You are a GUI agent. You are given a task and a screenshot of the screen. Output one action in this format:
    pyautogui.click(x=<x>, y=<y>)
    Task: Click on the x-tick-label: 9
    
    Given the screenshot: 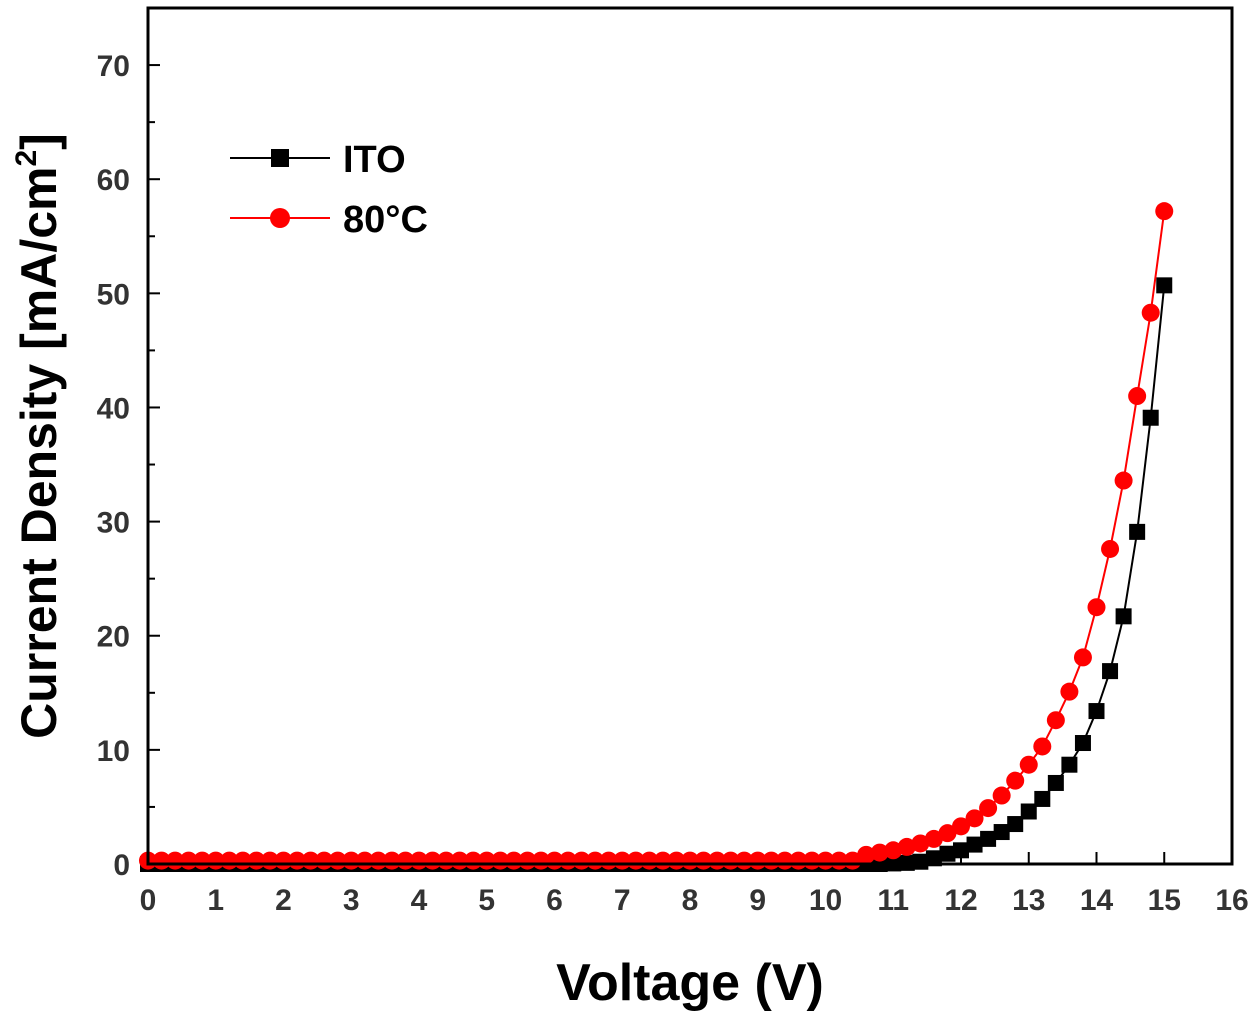 What is the action you would take?
    pyautogui.click(x=757, y=900)
    